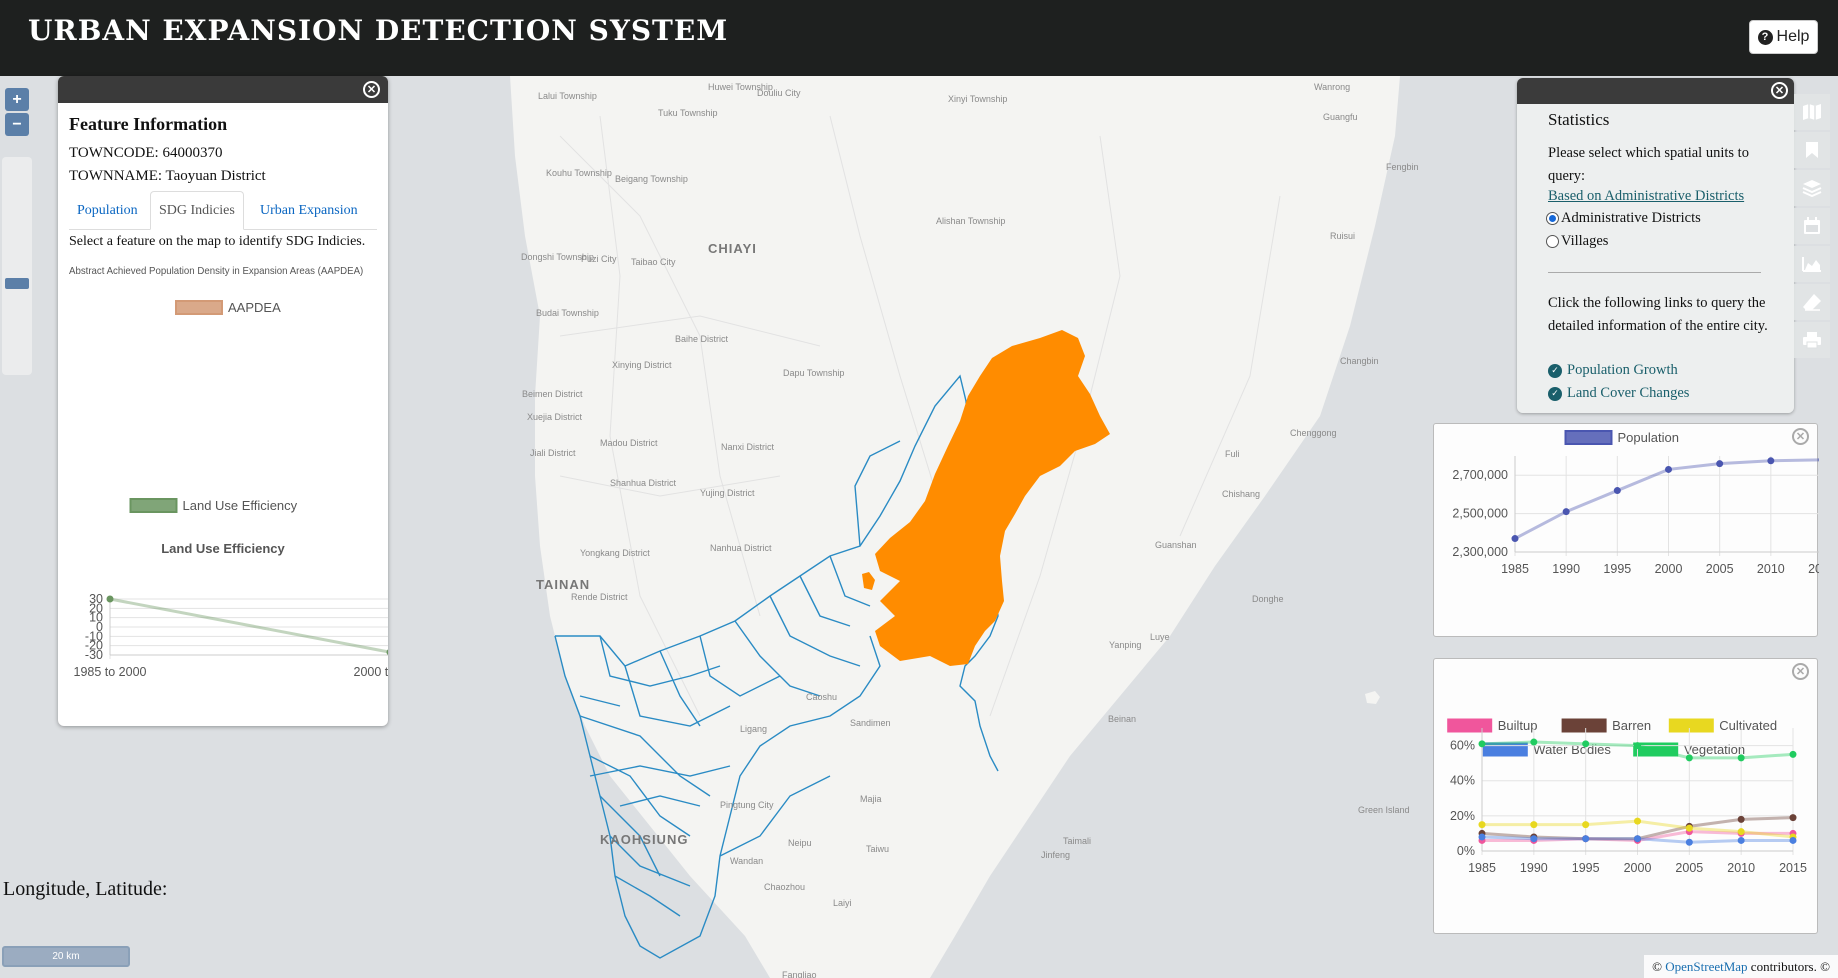 The height and width of the screenshot is (978, 1838). Describe the element at coordinates (96, 599) in the screenshot. I see `y-tick-label: 30` at that location.